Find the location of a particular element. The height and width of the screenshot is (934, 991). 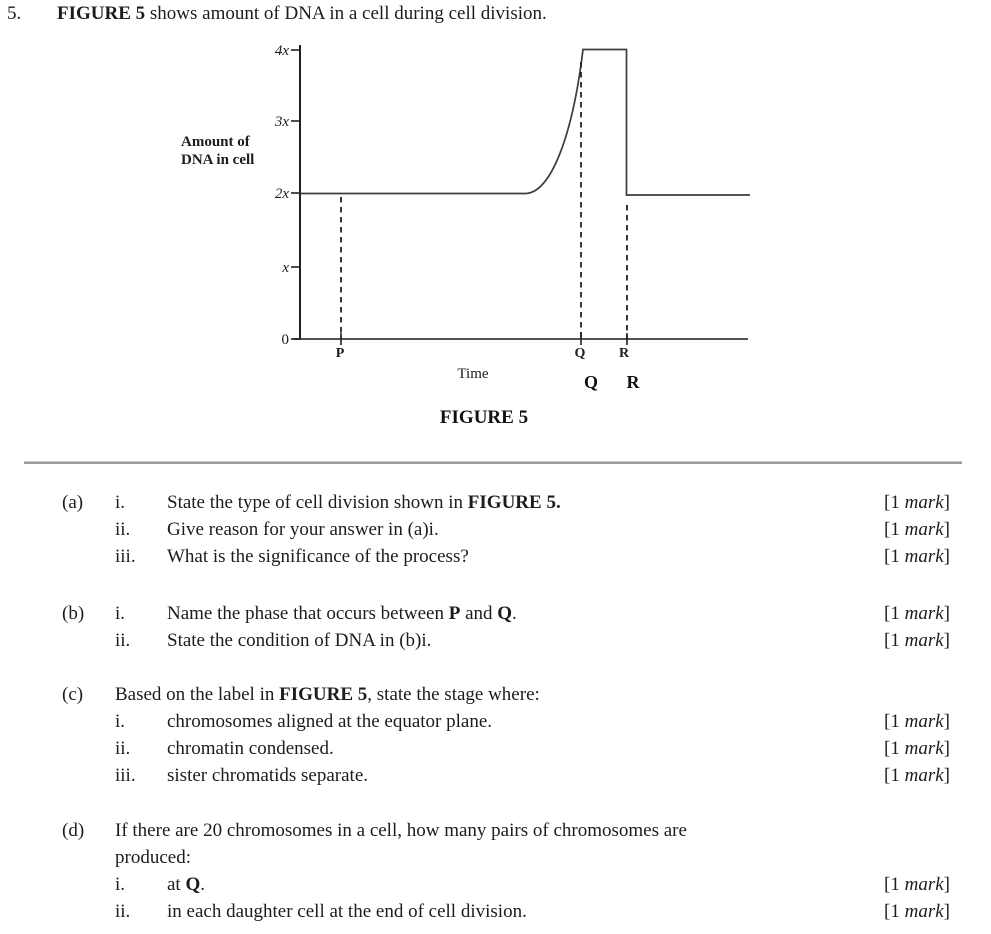

point-label-R: R is located at coordinates (624, 353).